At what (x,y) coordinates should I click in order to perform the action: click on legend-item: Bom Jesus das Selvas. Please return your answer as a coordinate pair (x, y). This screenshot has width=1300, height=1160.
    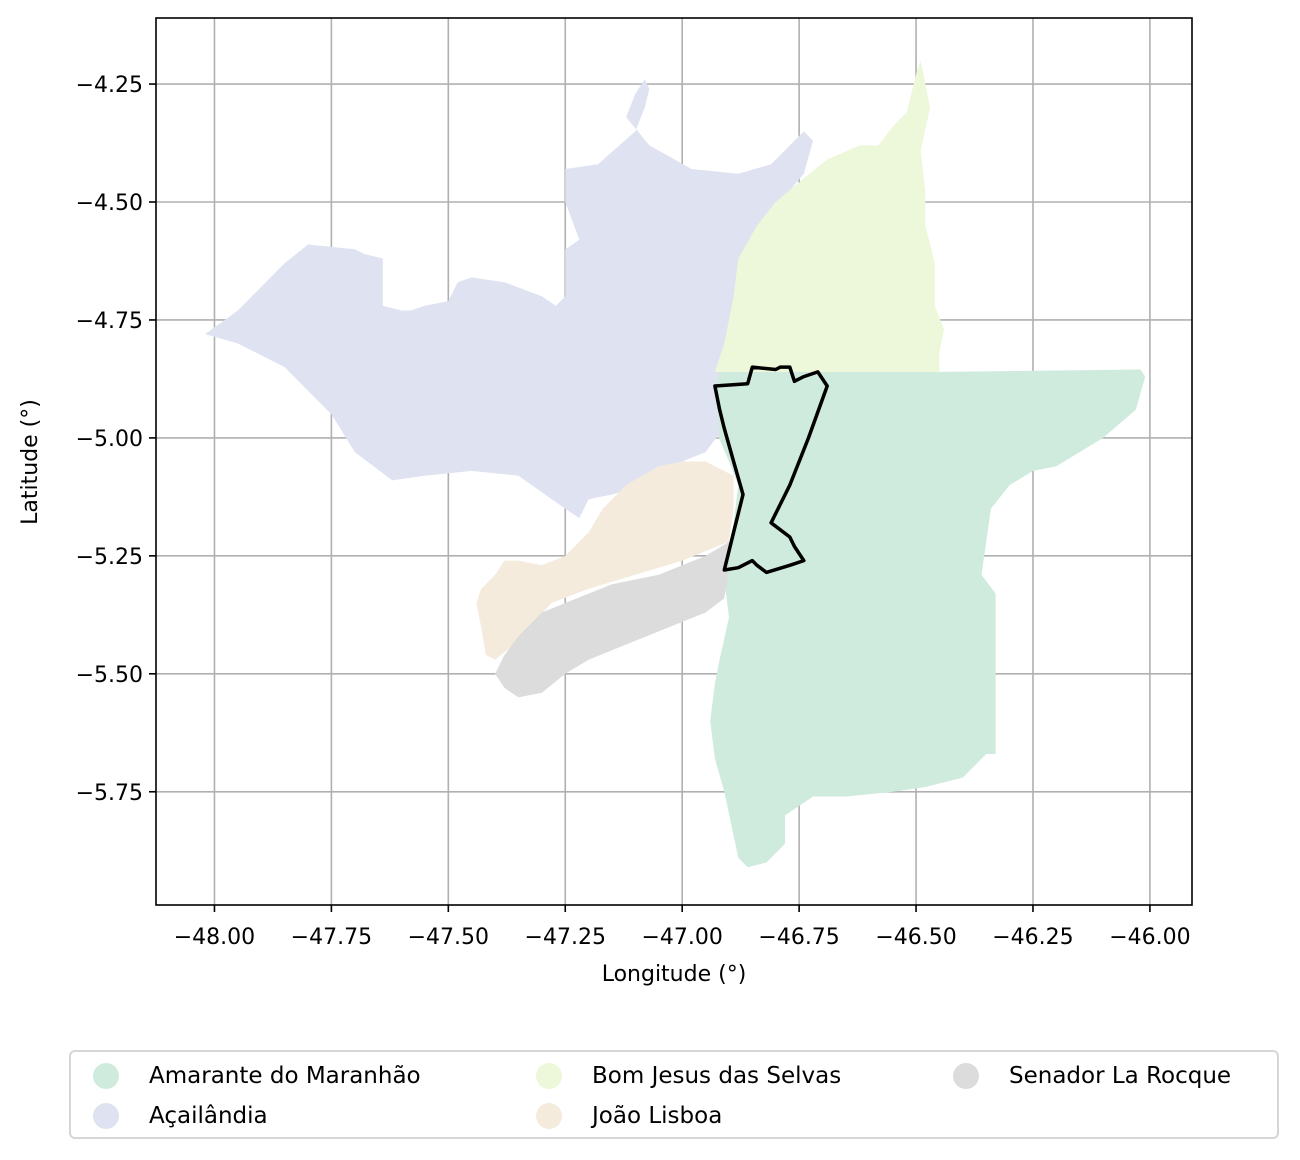
    Looking at the image, I should click on (688, 1076).